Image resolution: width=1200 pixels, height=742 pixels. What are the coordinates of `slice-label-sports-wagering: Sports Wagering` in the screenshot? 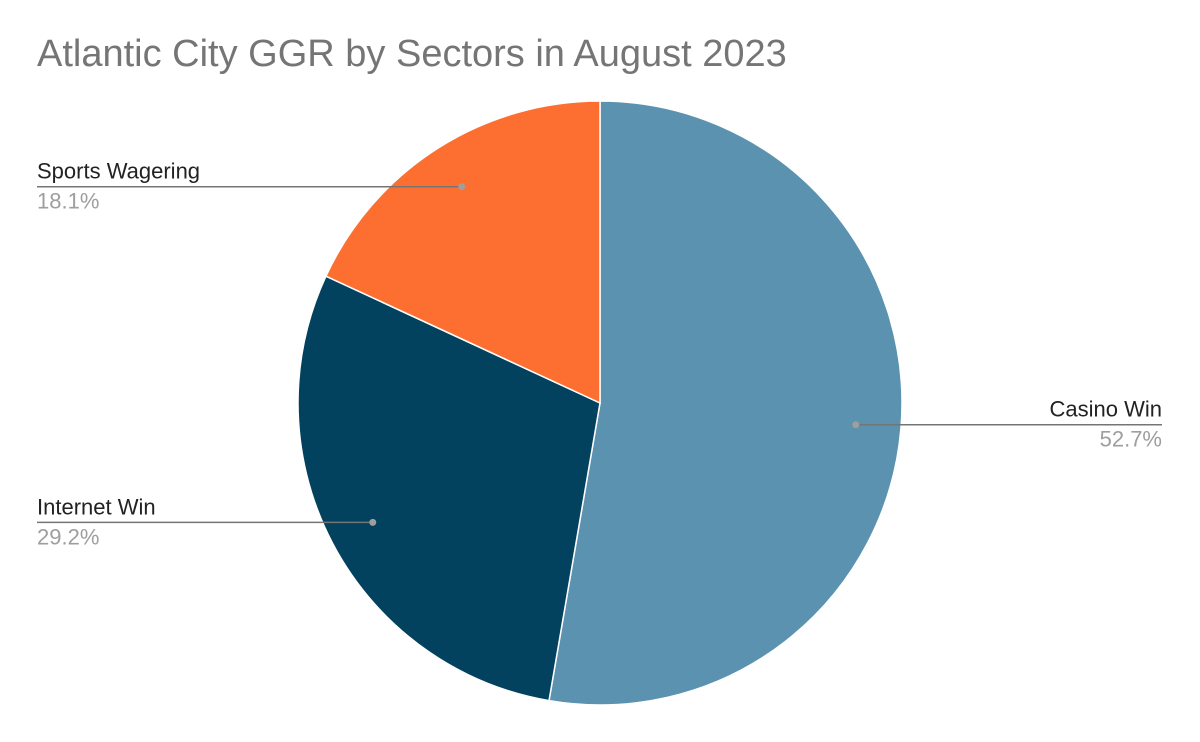 It's located at (118, 171).